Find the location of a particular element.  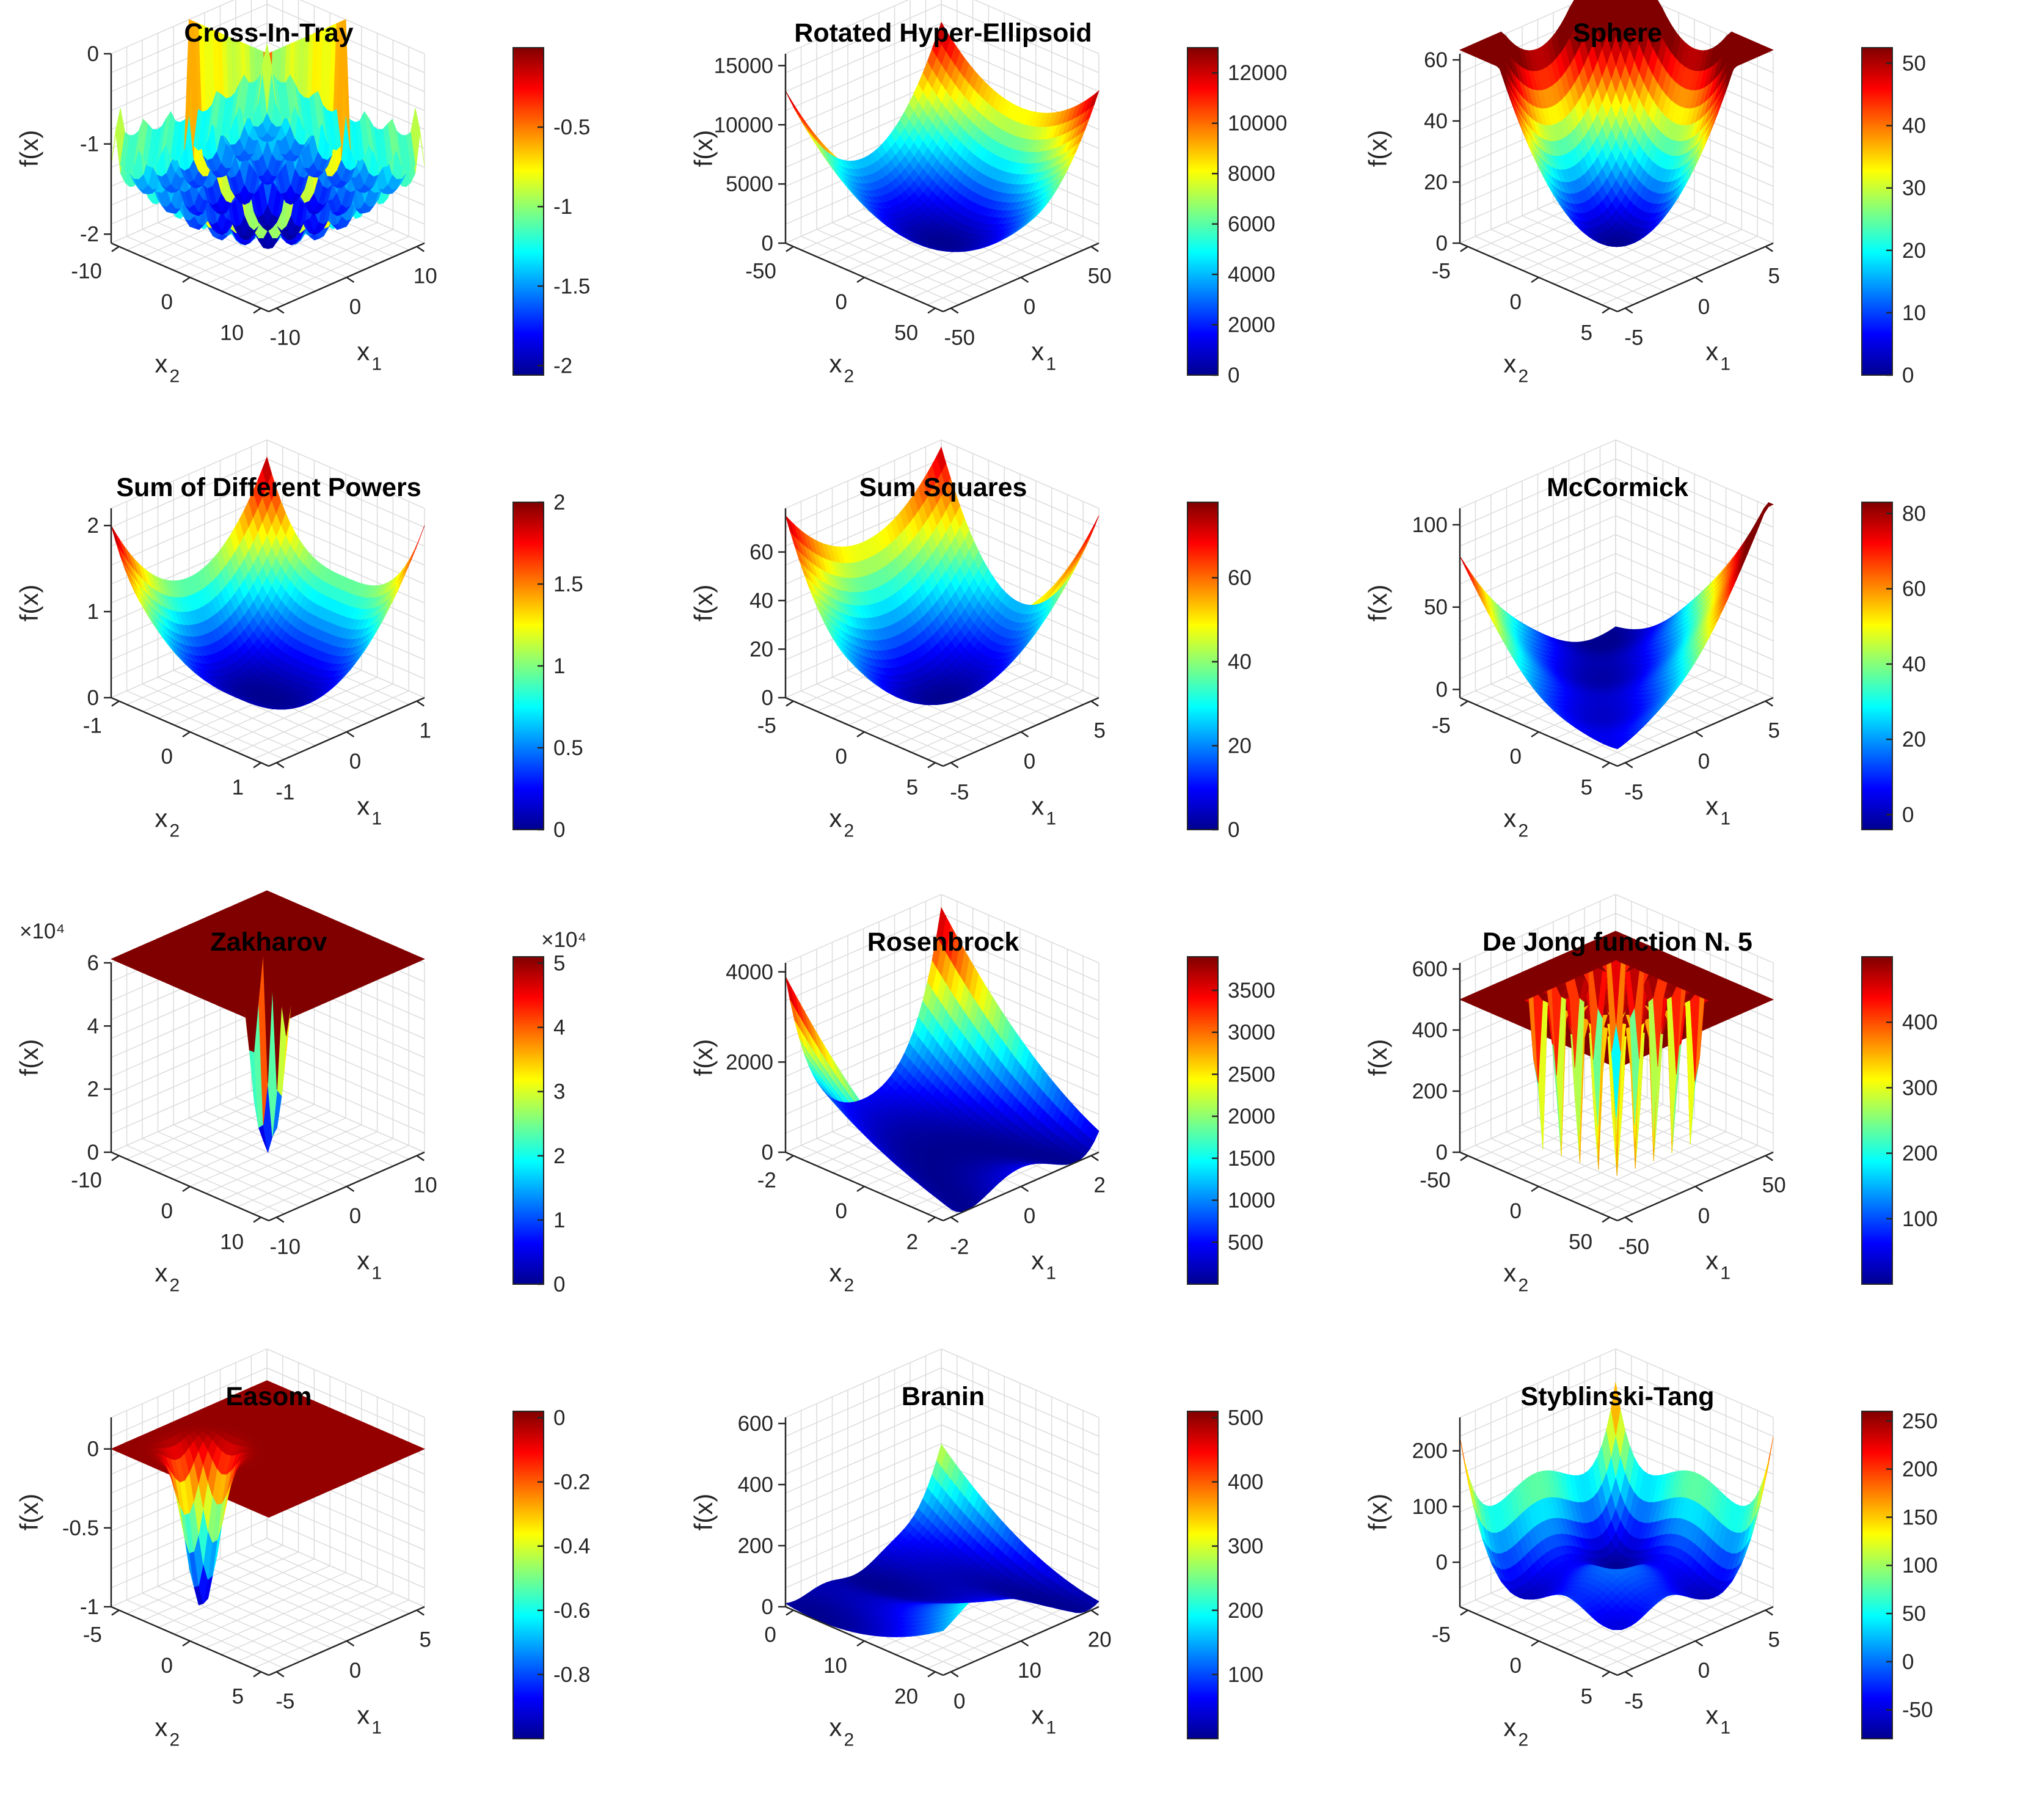

colorbar-tick-label: 2000 is located at coordinates (1251, 325).